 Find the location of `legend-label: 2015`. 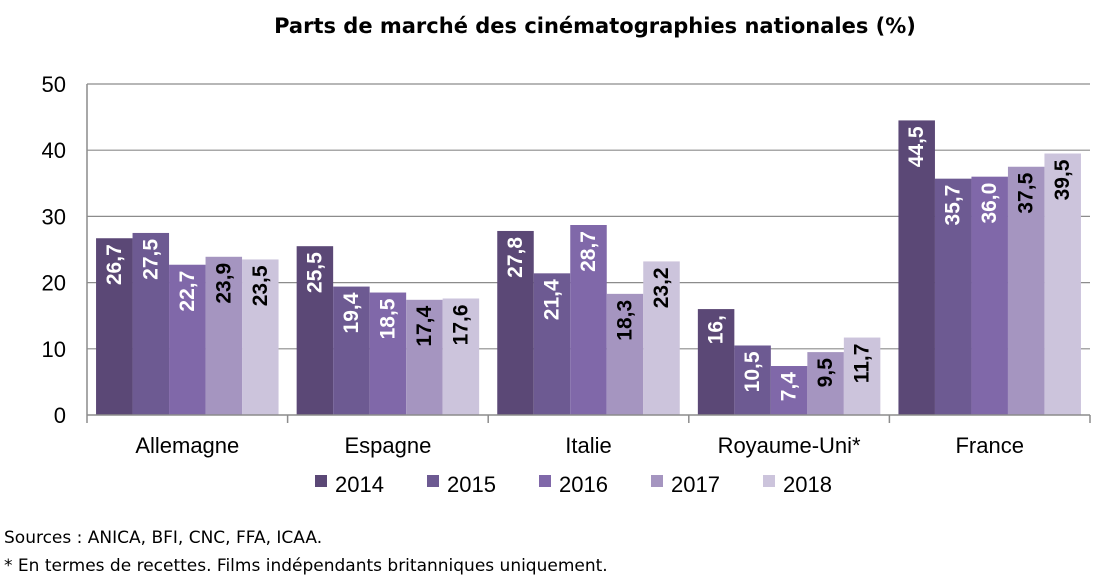

legend-label: 2015 is located at coordinates (471, 484).